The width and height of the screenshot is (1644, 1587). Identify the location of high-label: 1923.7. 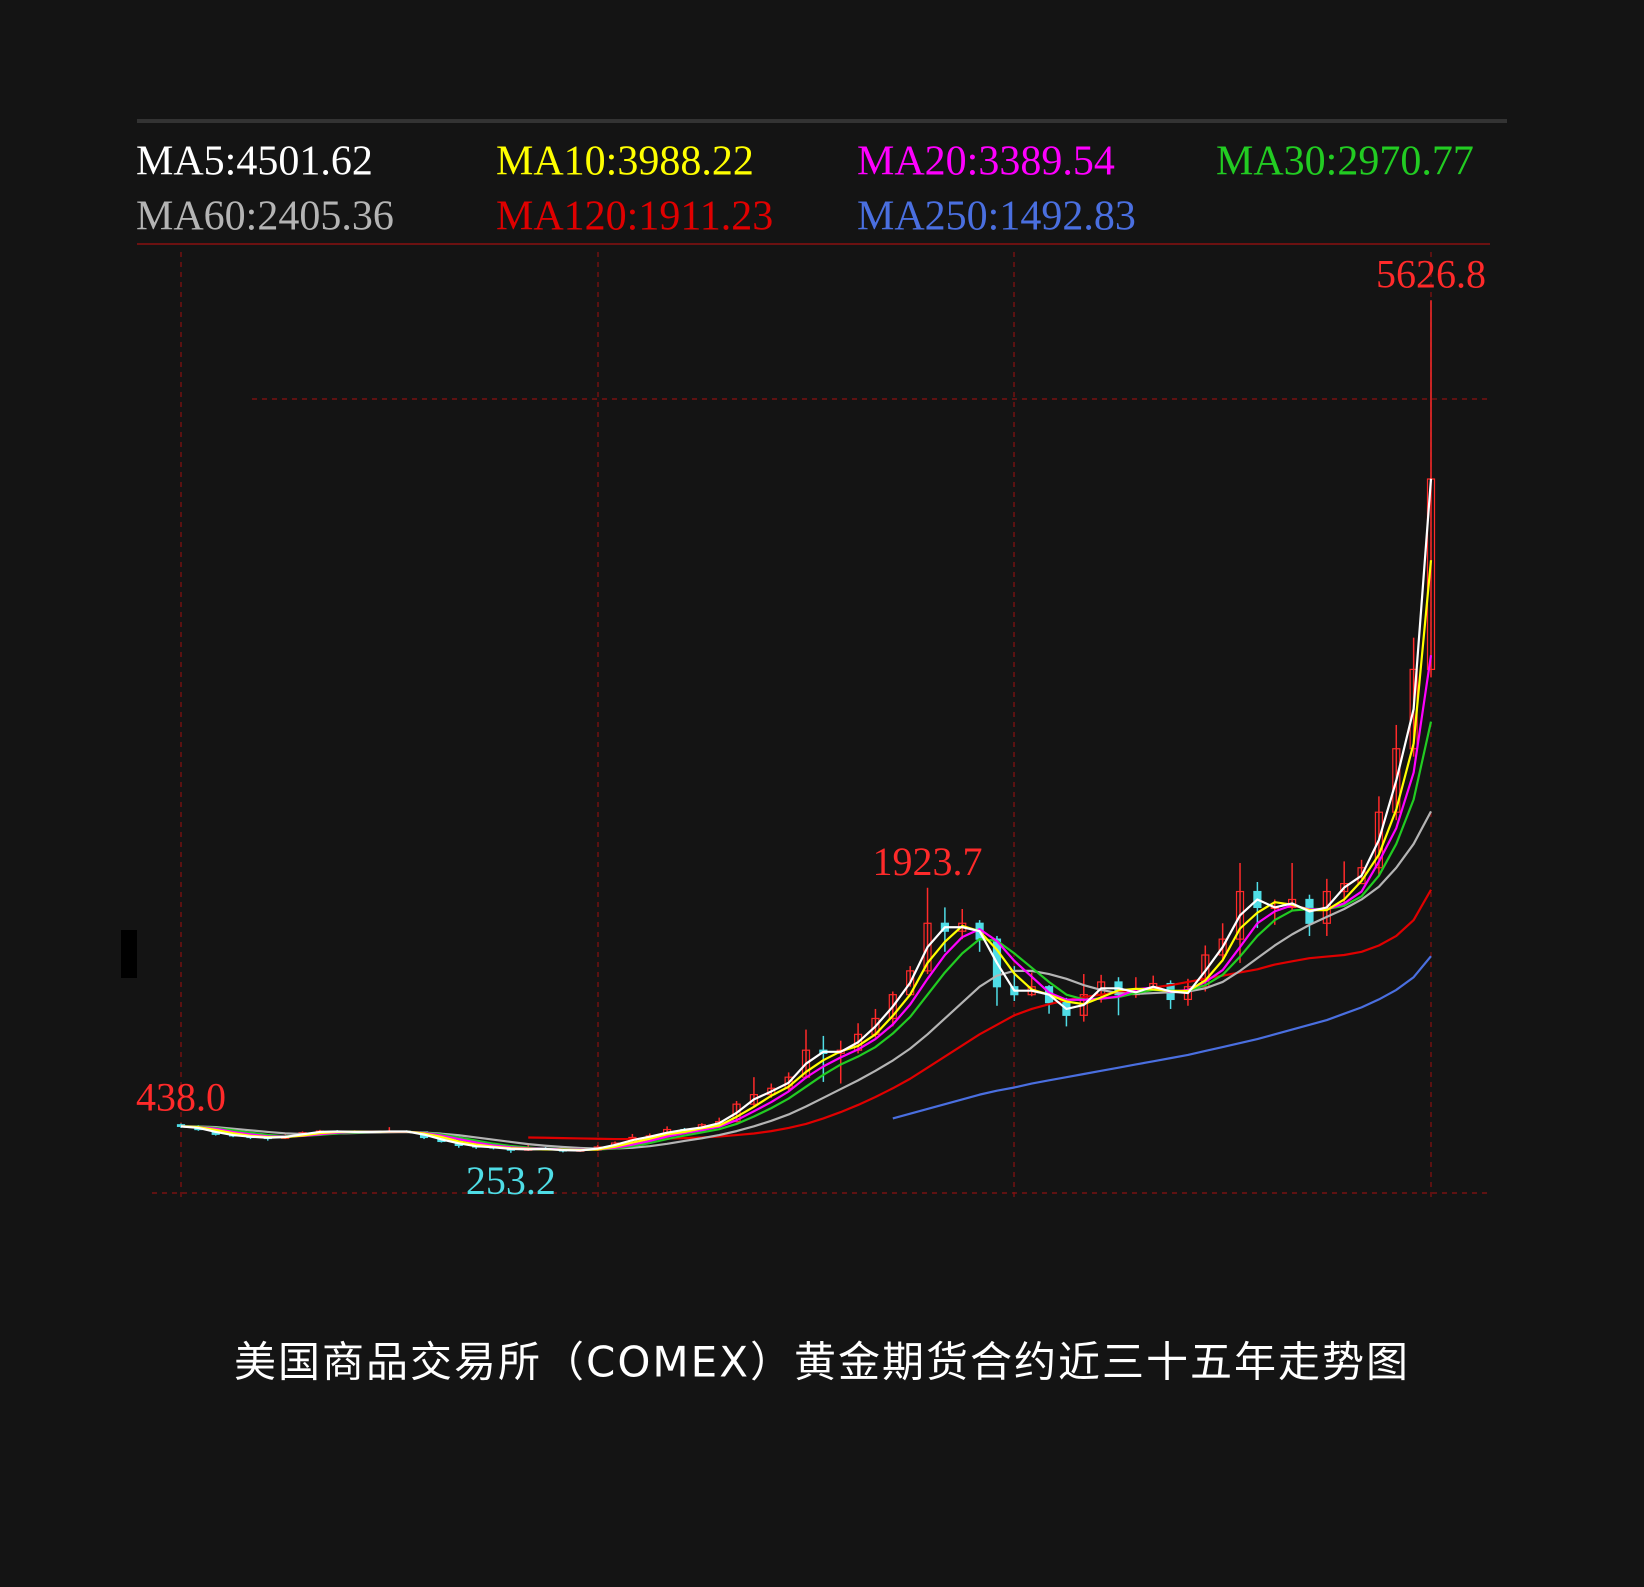
(928, 861).